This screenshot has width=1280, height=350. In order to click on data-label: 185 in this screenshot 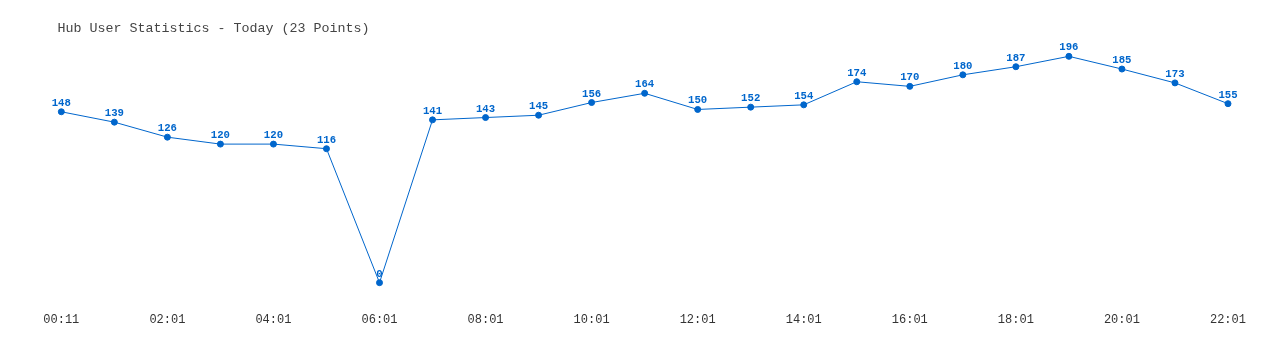, I will do `click(1122, 60)`.